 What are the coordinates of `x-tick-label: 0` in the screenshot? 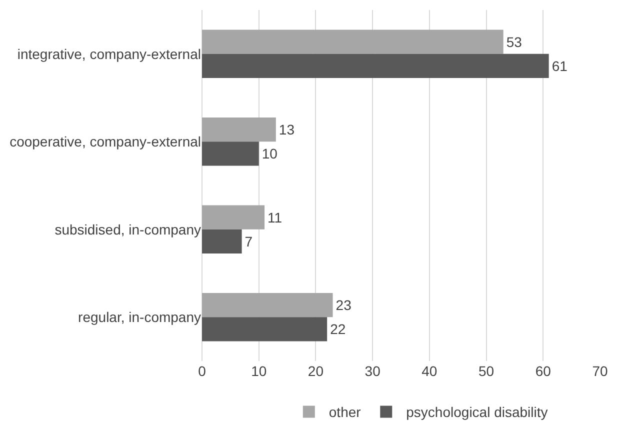 It's located at (202, 371).